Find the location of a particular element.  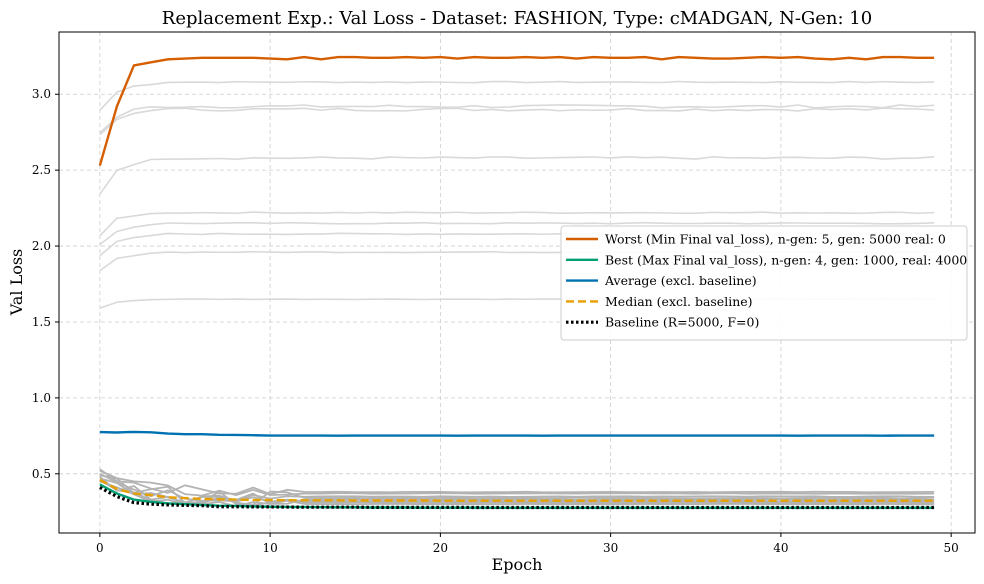

series-line-median is located at coordinates (517, 490).